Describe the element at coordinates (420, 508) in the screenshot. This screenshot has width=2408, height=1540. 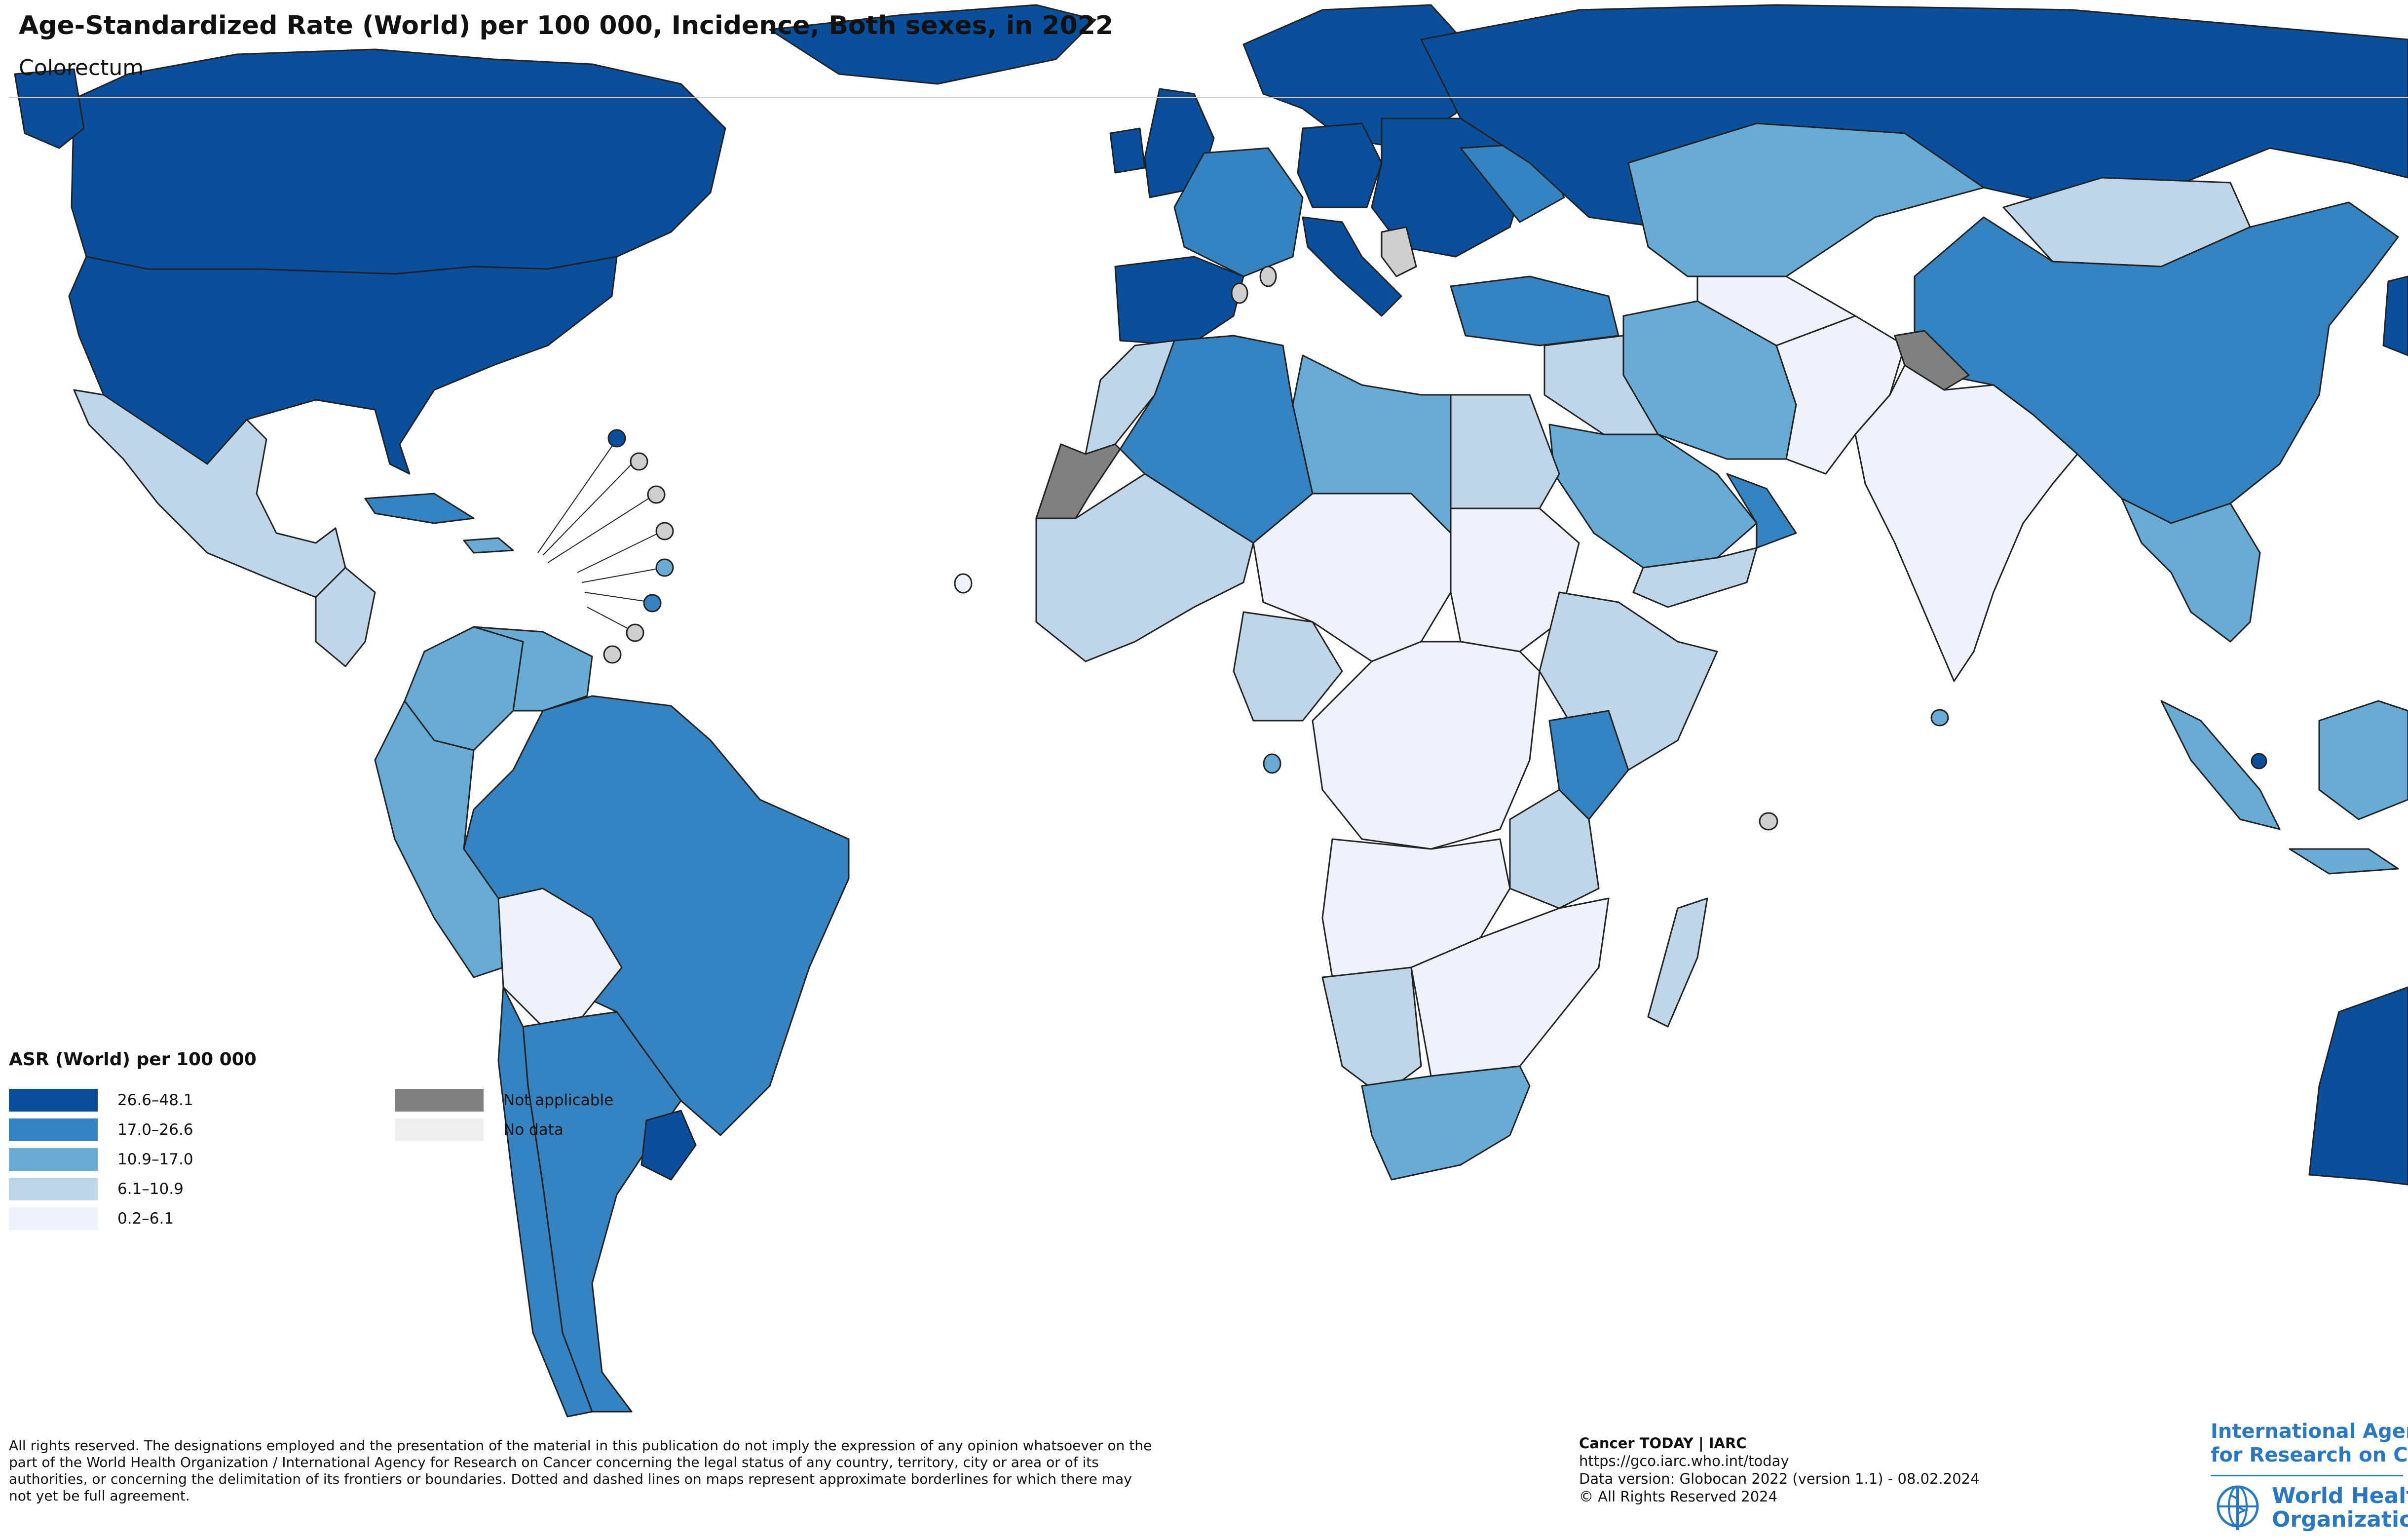
I see `country-cuba` at that location.